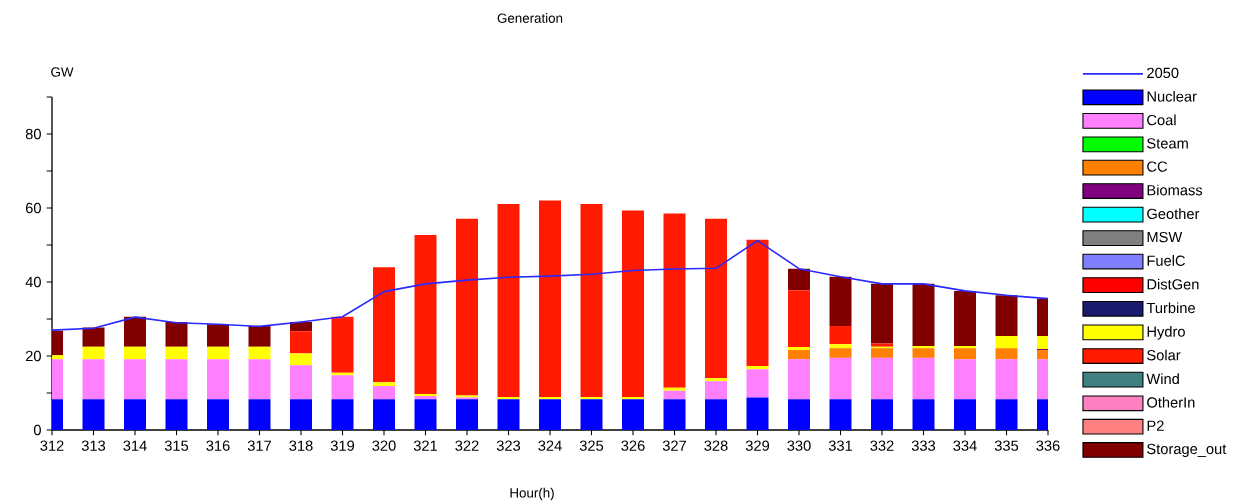 The width and height of the screenshot is (1260, 504). Describe the element at coordinates (882, 445) in the screenshot. I see `x-tick-label: 332` at that location.